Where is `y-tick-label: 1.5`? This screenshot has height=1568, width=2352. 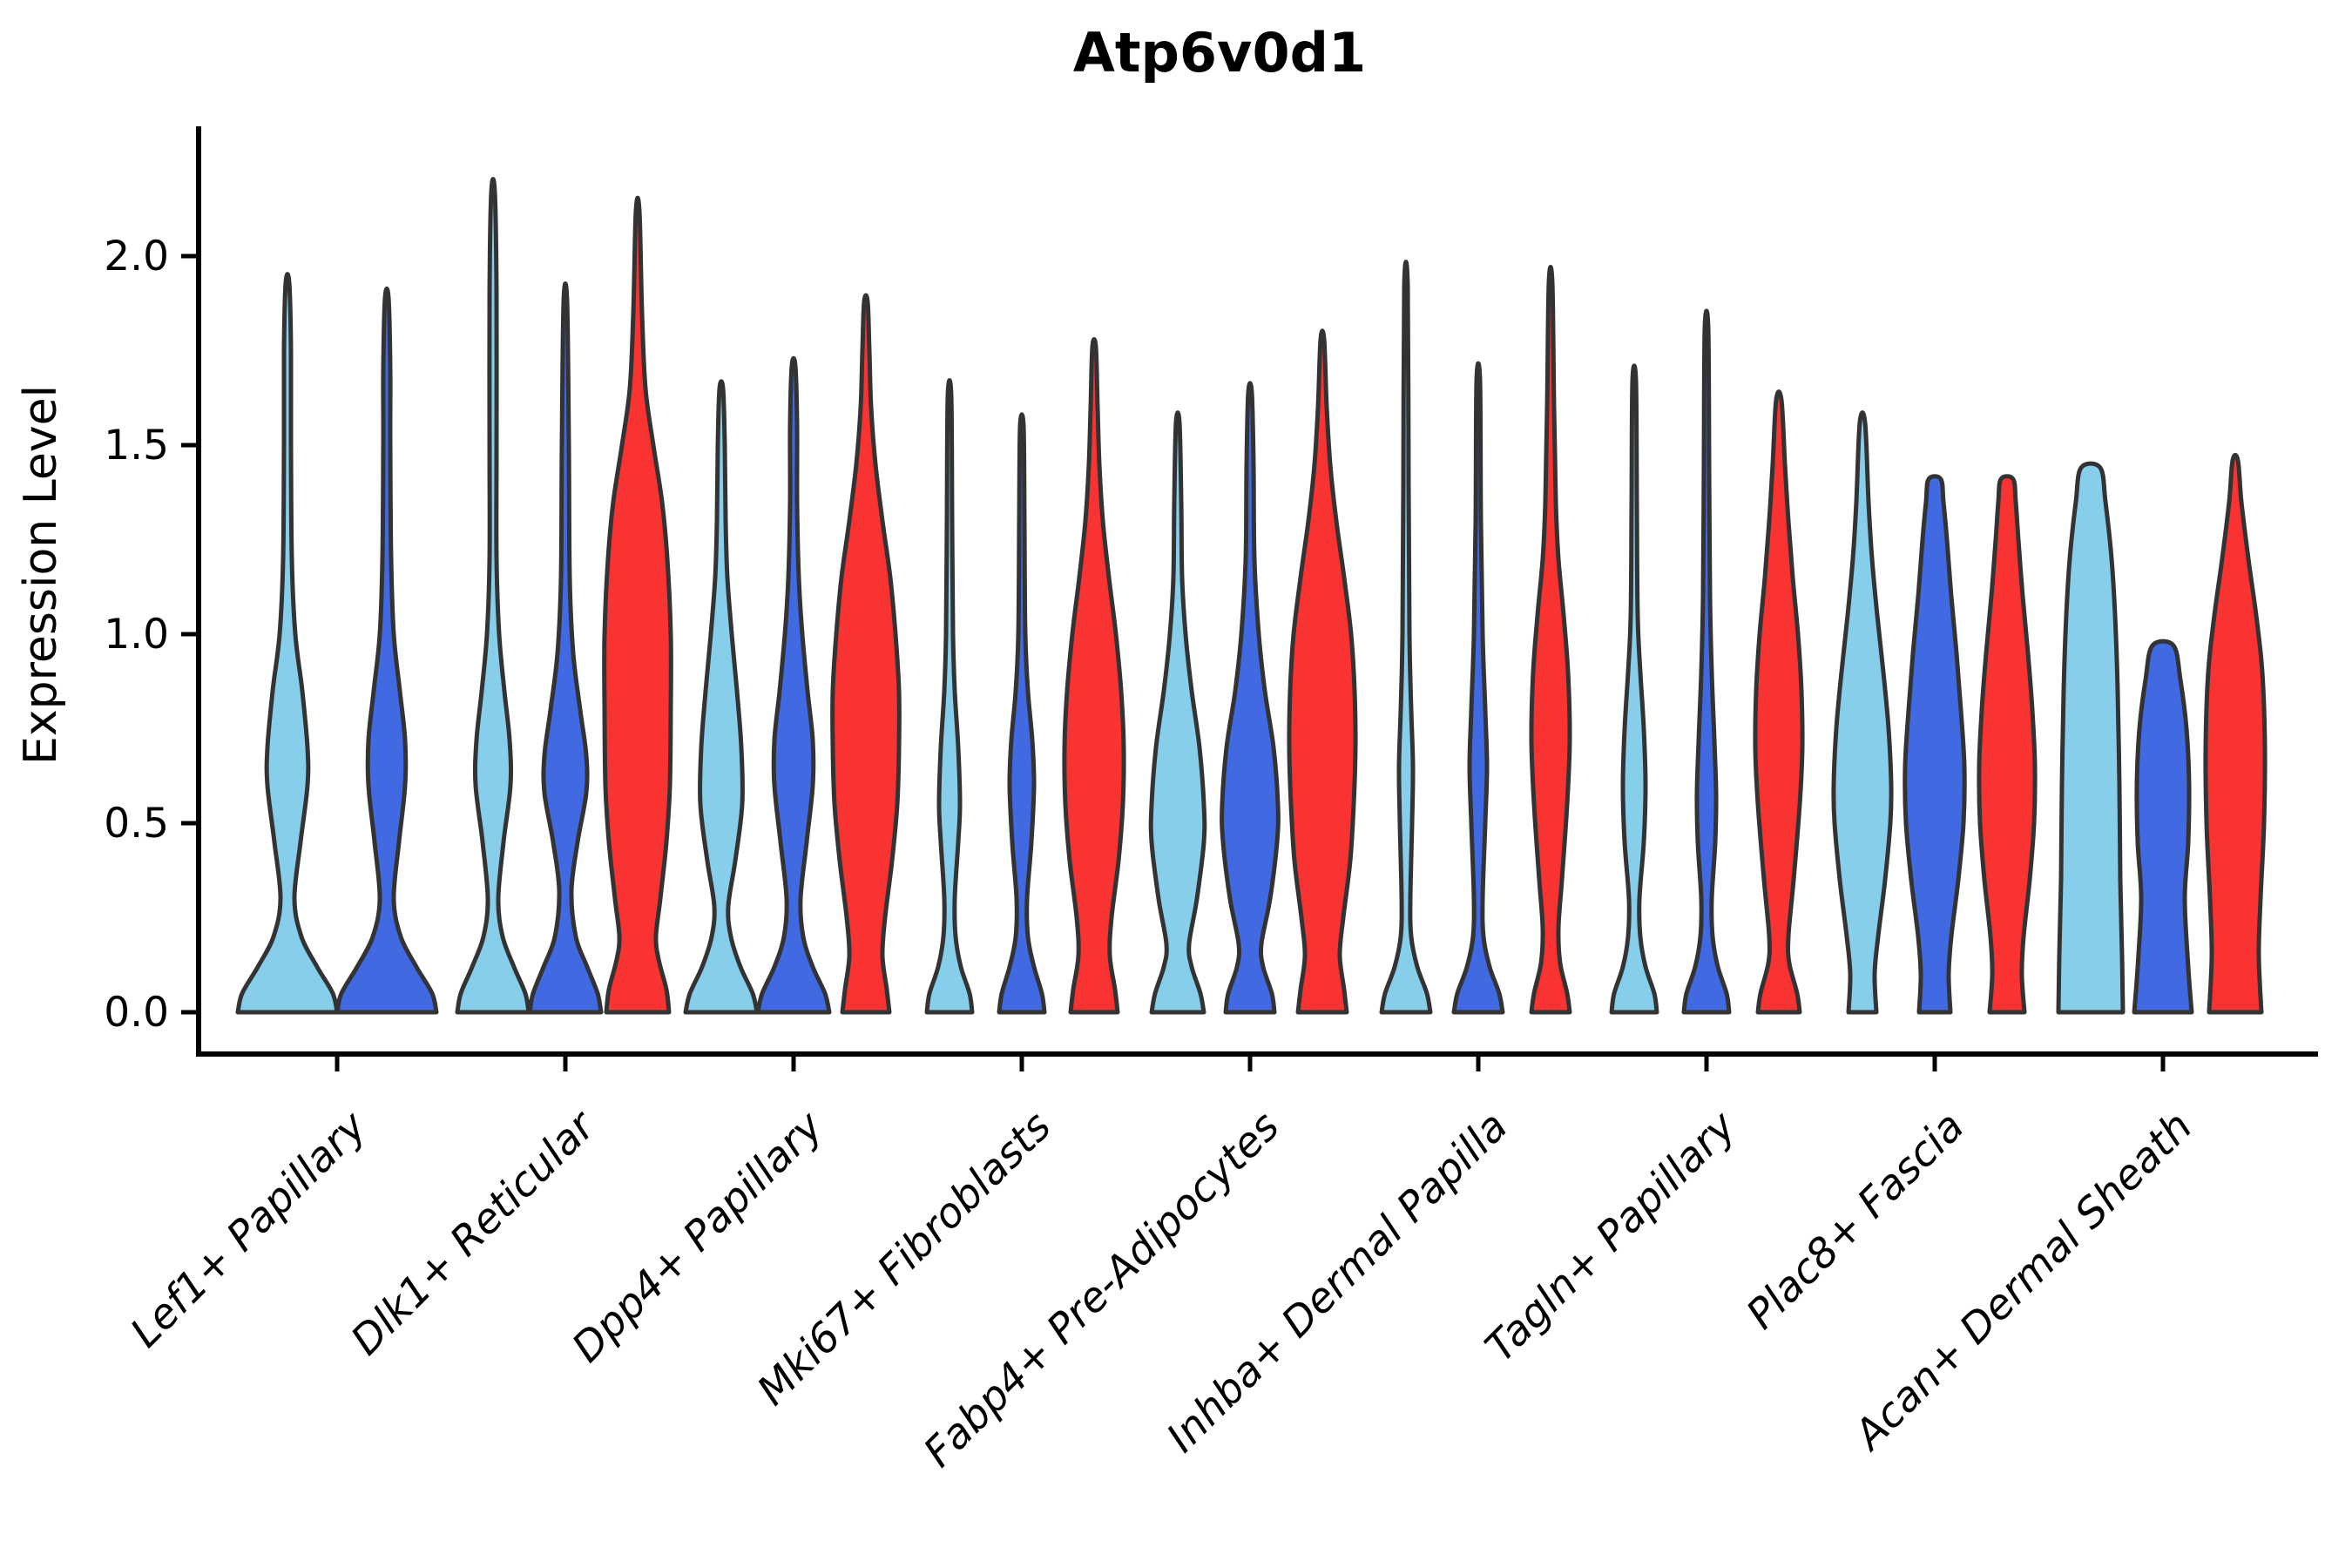
y-tick-label: 1.5 is located at coordinates (136, 446).